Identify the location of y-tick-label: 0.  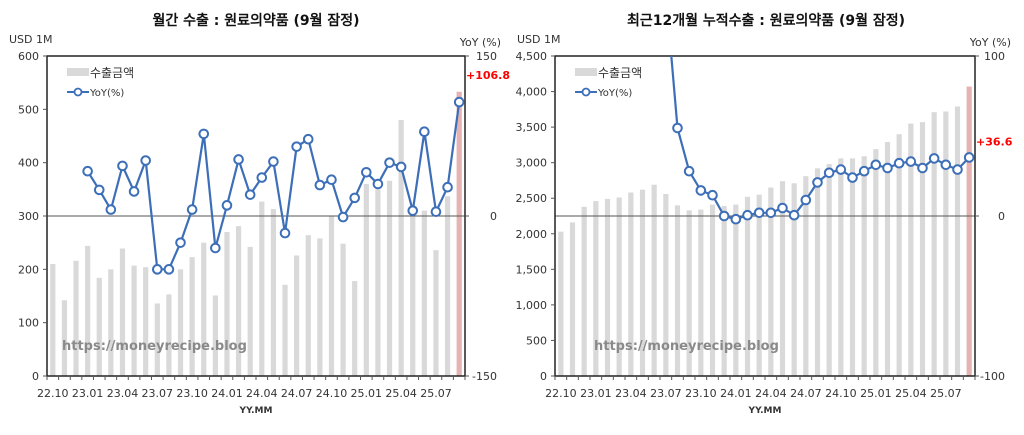
(35, 376).